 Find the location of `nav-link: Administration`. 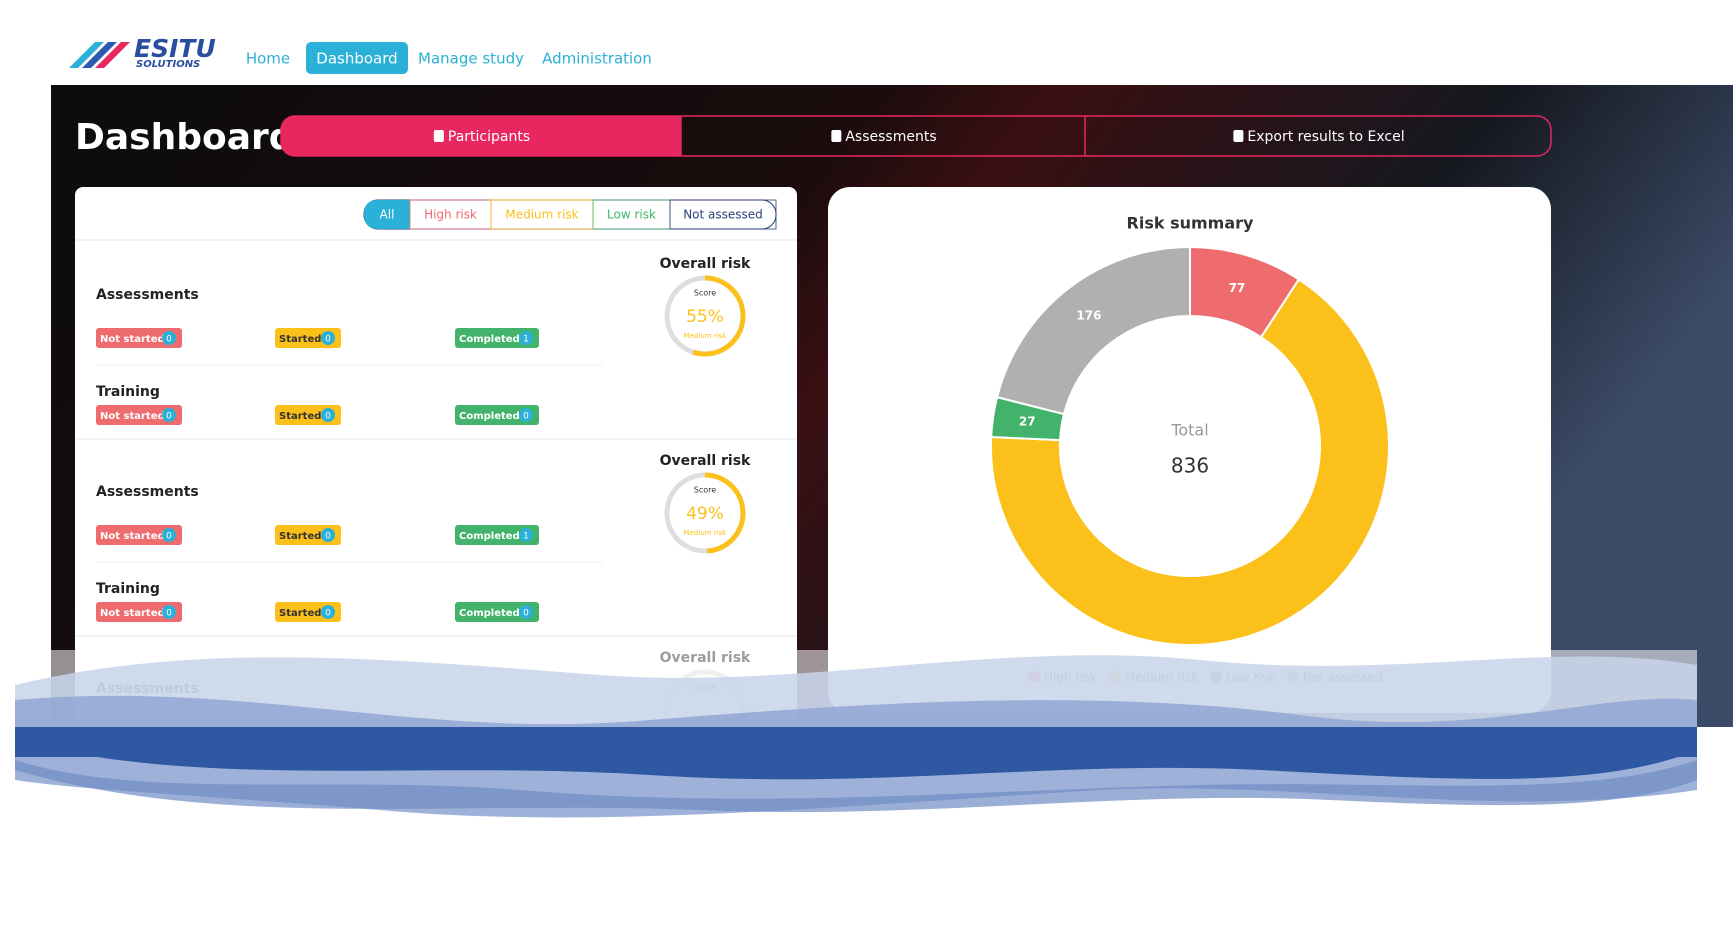

nav-link: Administration is located at coordinates (597, 59).